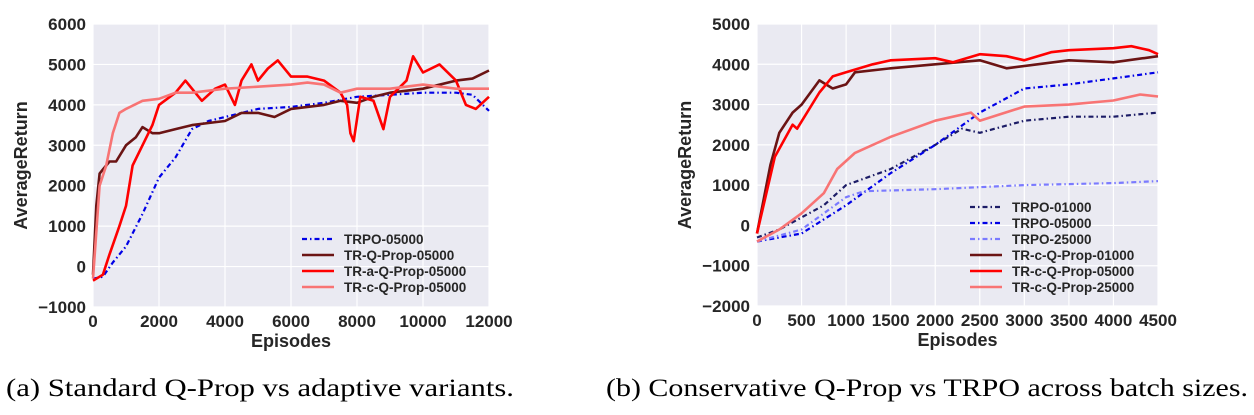 The height and width of the screenshot is (415, 1254). Describe the element at coordinates (846, 320) in the screenshot. I see `x-tick-label: 1000` at that location.